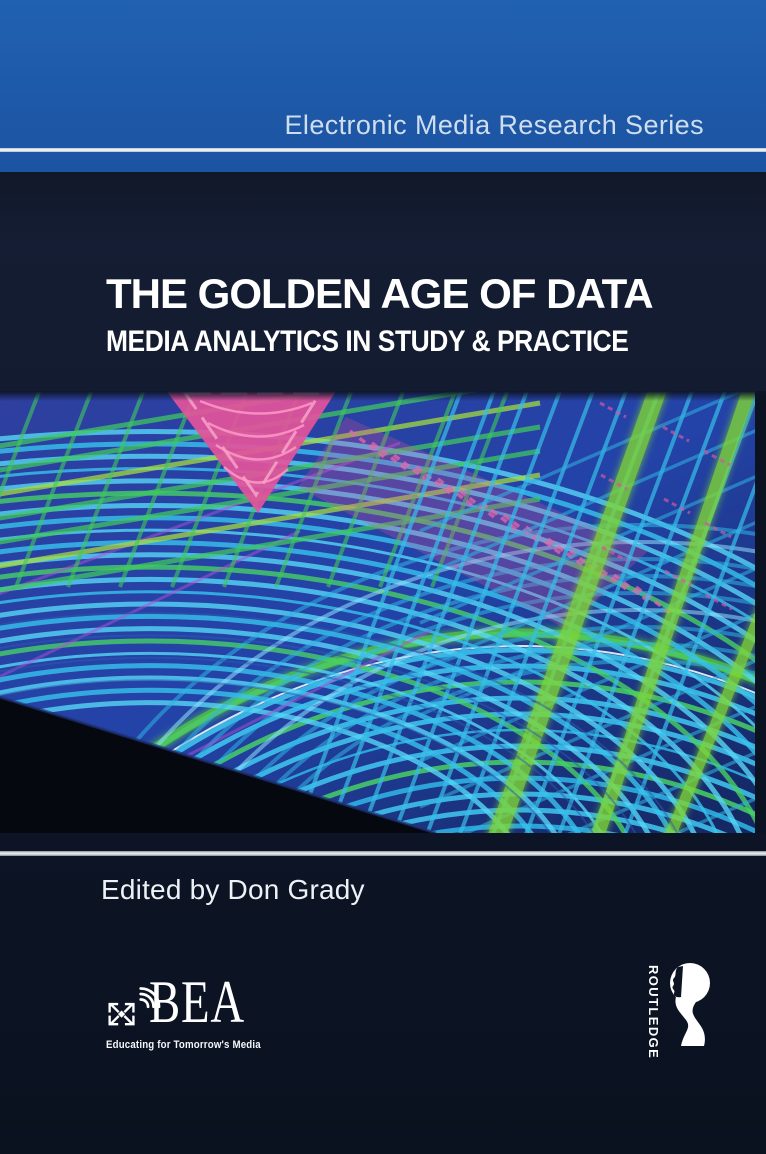 The width and height of the screenshot is (766, 1154). I want to click on series-title: Electronic Media Research Series, so click(494, 125).